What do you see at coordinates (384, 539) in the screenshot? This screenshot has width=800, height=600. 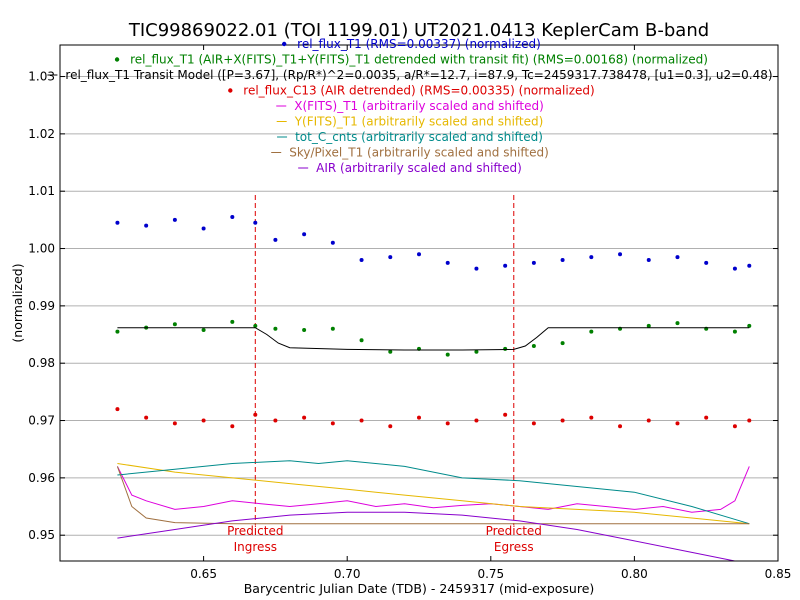 I see `annotation-labels: Predicted Ingress Predicted Egress` at bounding box center [384, 539].